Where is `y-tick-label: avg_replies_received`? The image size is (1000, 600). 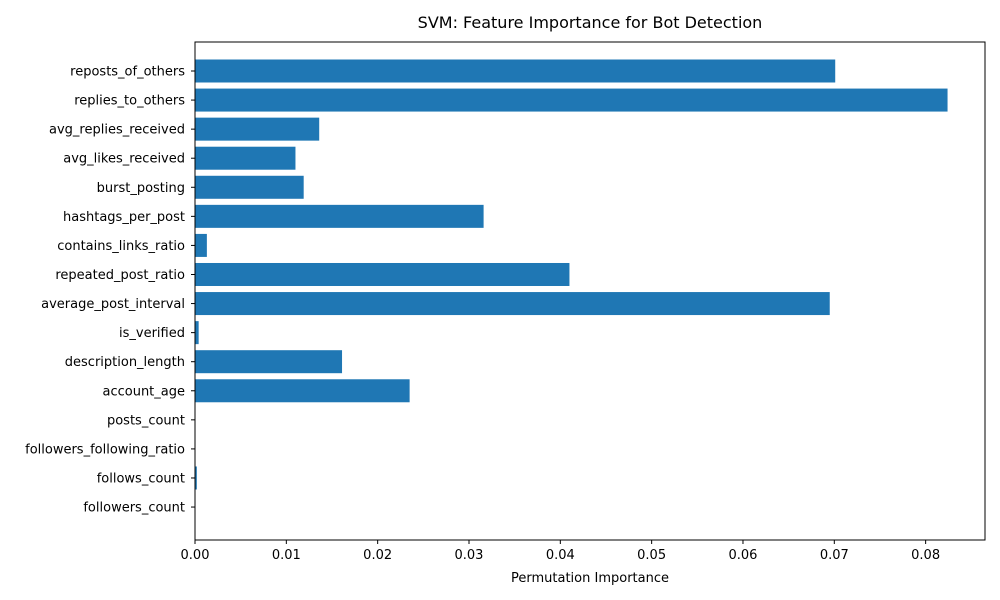 y-tick-label: avg_replies_received is located at coordinates (117, 130).